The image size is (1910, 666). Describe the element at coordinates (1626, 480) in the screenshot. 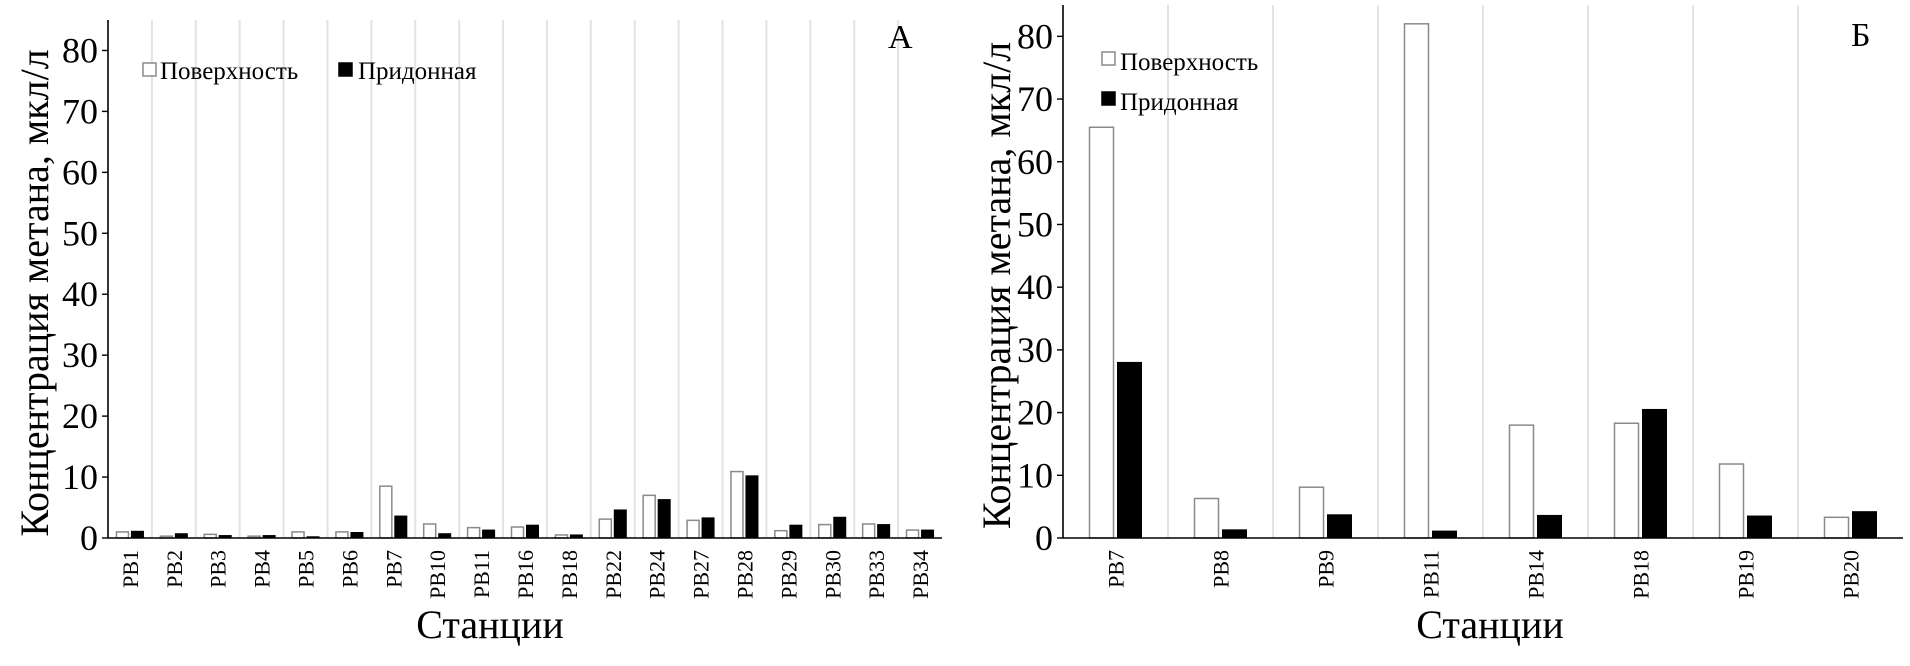

I see `bar-surface-pb18` at that location.